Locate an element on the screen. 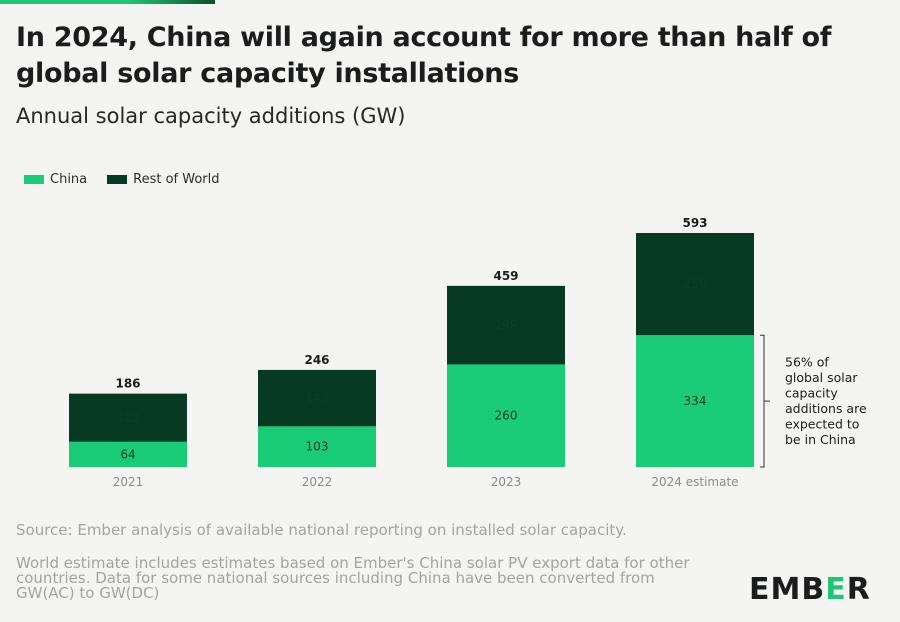  legend-label-rest-of-world: Rest of World is located at coordinates (176, 179).